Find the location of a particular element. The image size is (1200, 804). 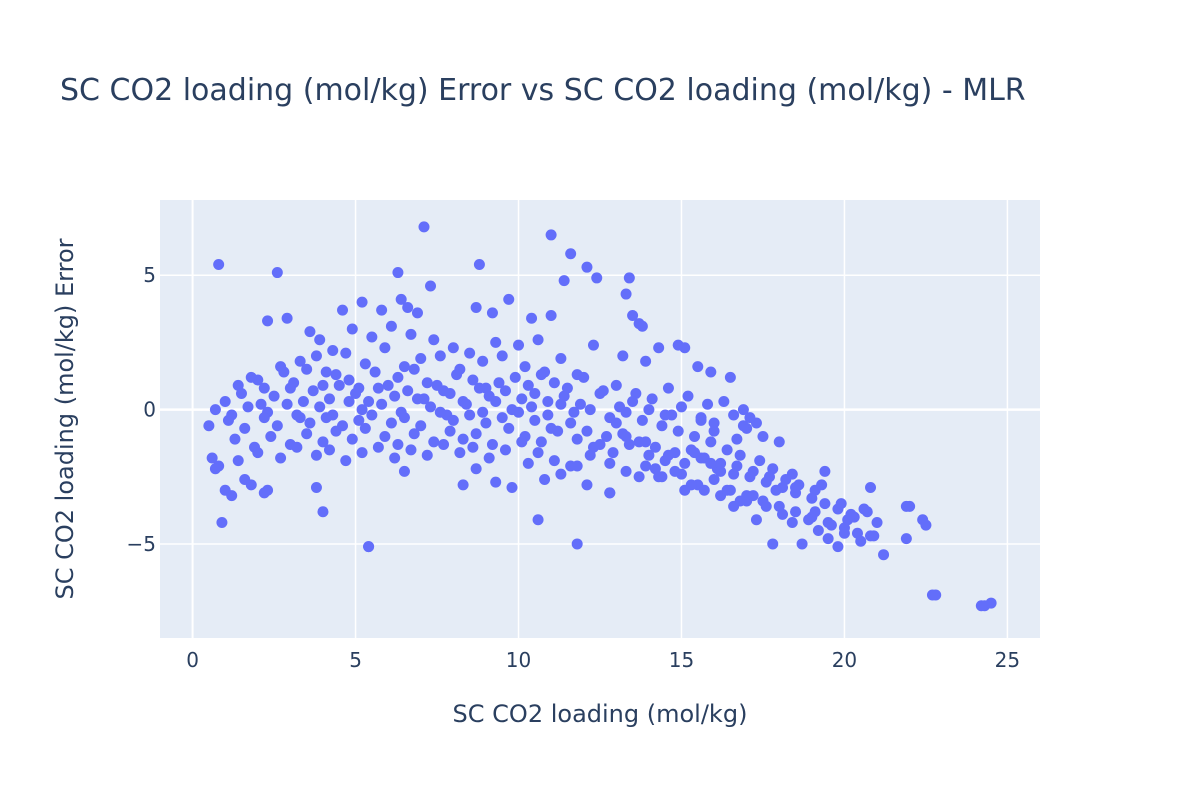

x-axis-title: SC CO2 loading (mol/kg) is located at coordinates (600, 714).